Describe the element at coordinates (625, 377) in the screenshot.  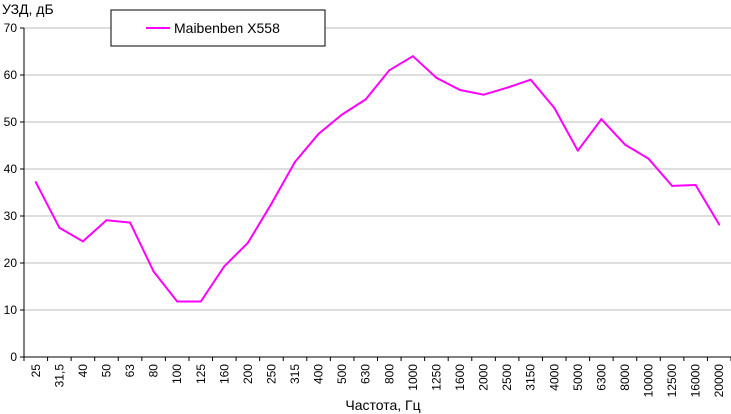
I see `x-tick-label: 8000` at that location.